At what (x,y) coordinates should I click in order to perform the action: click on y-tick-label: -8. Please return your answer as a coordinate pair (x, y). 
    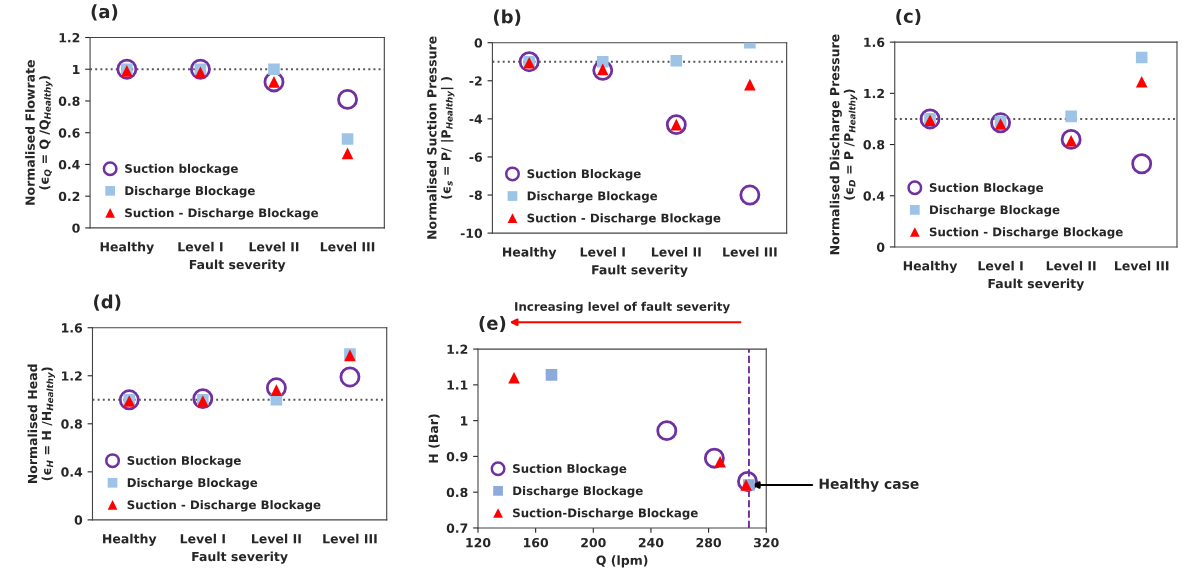
    Looking at the image, I should click on (475, 195).